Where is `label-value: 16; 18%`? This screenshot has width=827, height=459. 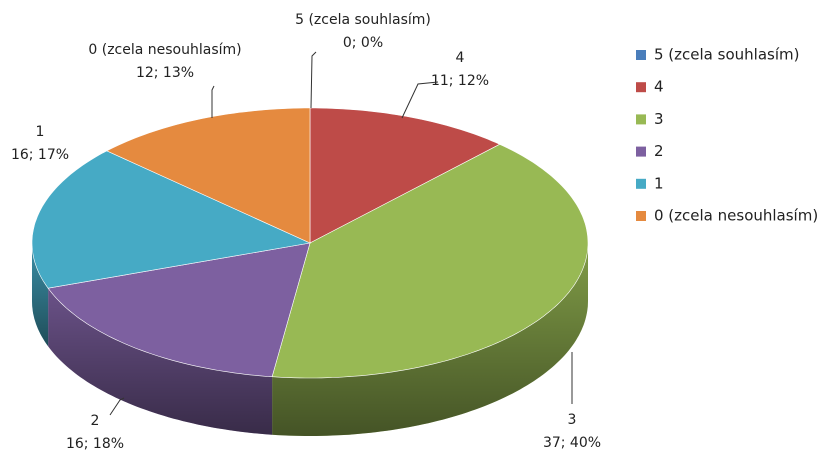
label-value: 16; 18% is located at coordinates (95, 444).